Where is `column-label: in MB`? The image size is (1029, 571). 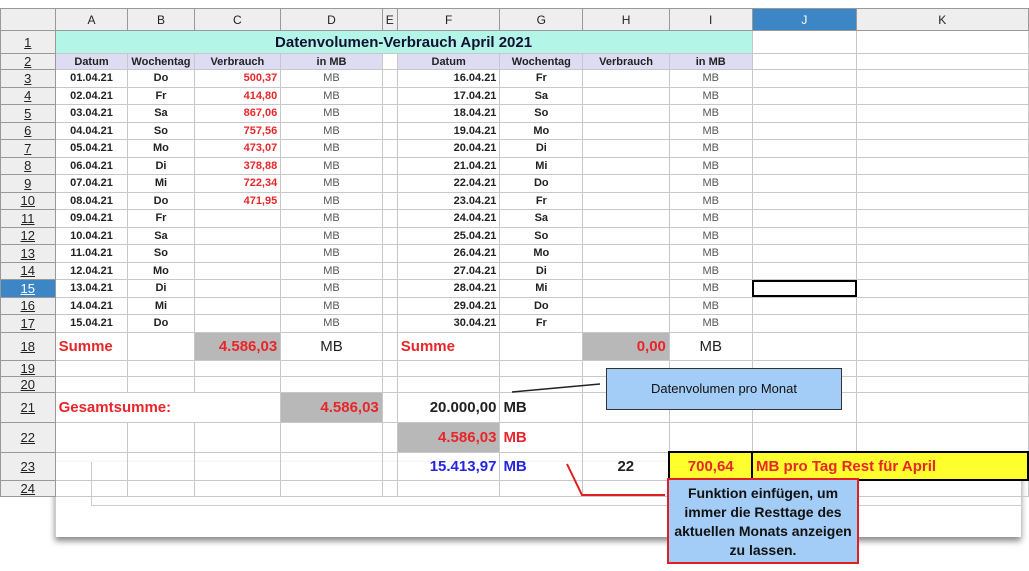
column-label: in MB is located at coordinates (331, 61).